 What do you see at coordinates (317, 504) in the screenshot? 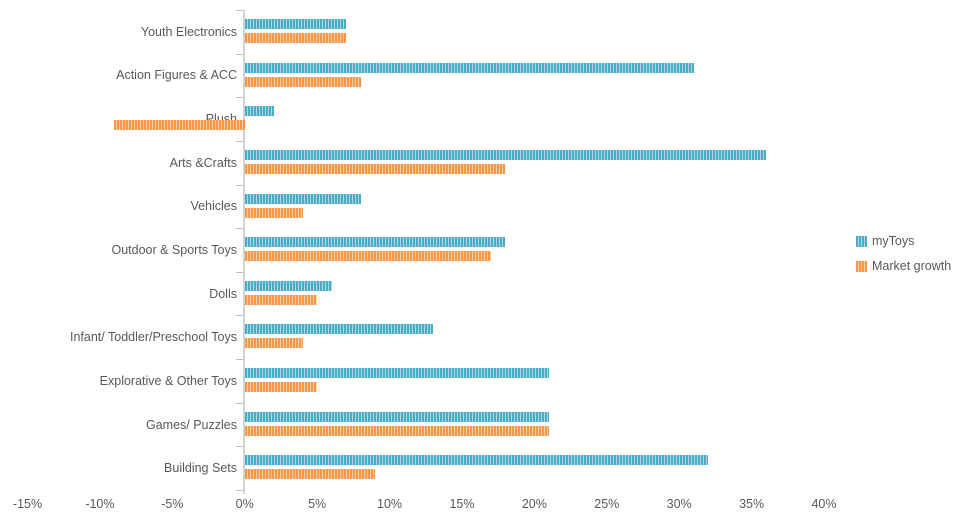
I see `x-axis-tick-label: 5%` at bounding box center [317, 504].